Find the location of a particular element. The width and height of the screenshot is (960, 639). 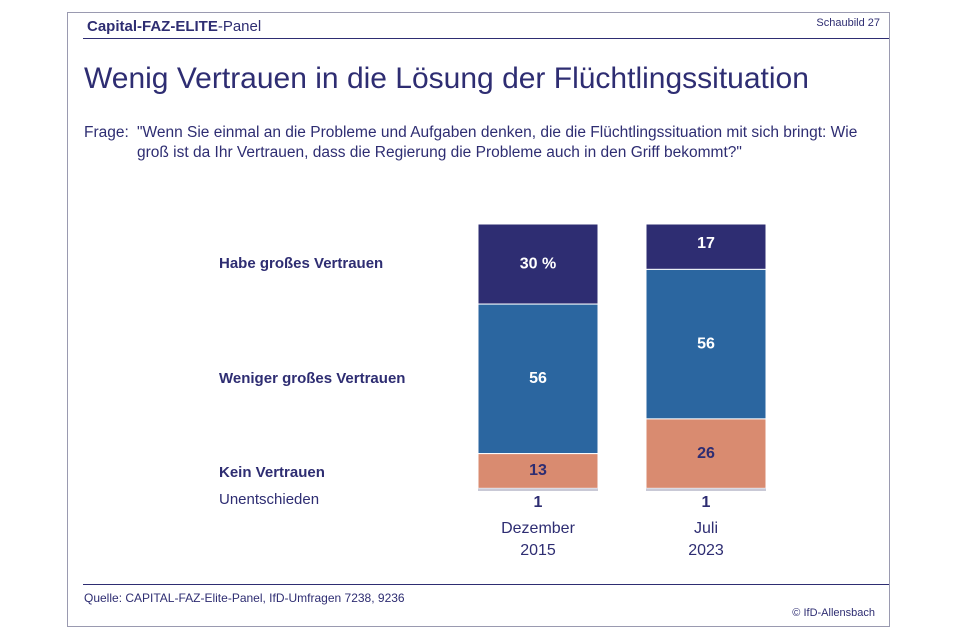

value-label: 17 is located at coordinates (706, 243).